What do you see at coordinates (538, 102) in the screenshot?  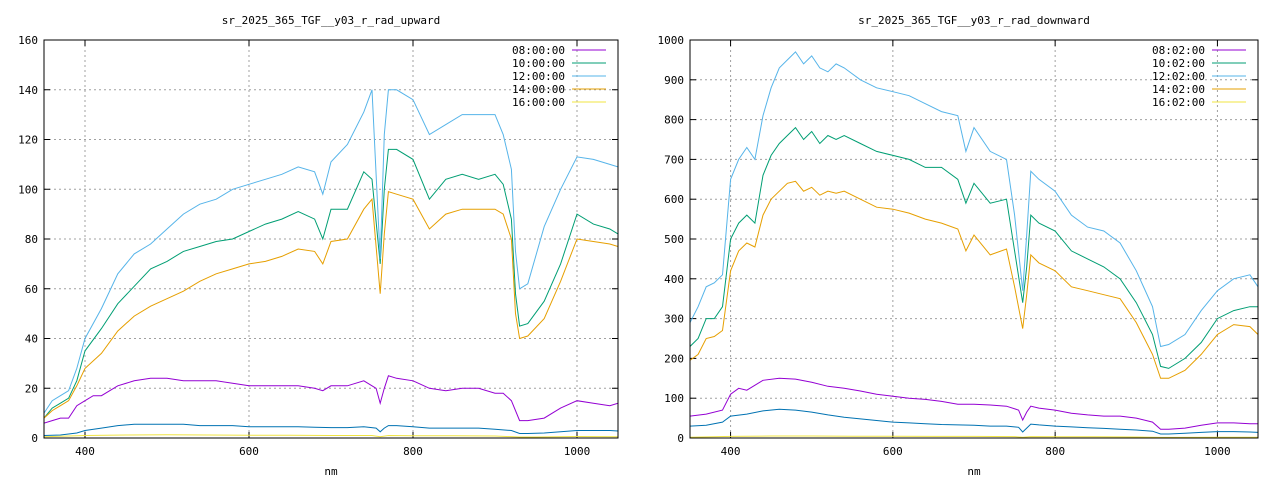 I see `legend-label-5: 16:00:00` at bounding box center [538, 102].